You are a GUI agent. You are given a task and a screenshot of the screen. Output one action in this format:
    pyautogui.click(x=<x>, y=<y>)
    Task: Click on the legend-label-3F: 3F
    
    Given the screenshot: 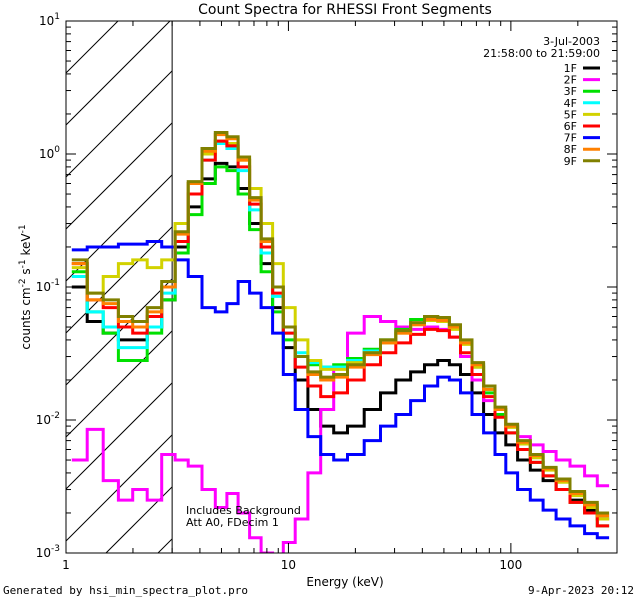 What is the action you would take?
    pyautogui.click(x=570, y=91)
    